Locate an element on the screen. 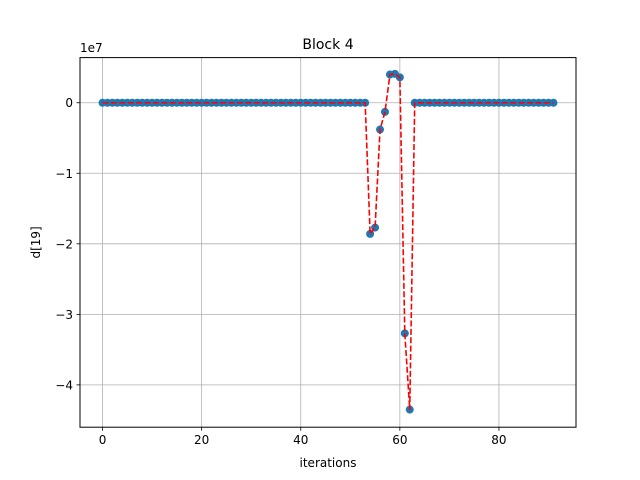 The height and width of the screenshot is (480, 640). x-tick-label: 80 is located at coordinates (498, 440).